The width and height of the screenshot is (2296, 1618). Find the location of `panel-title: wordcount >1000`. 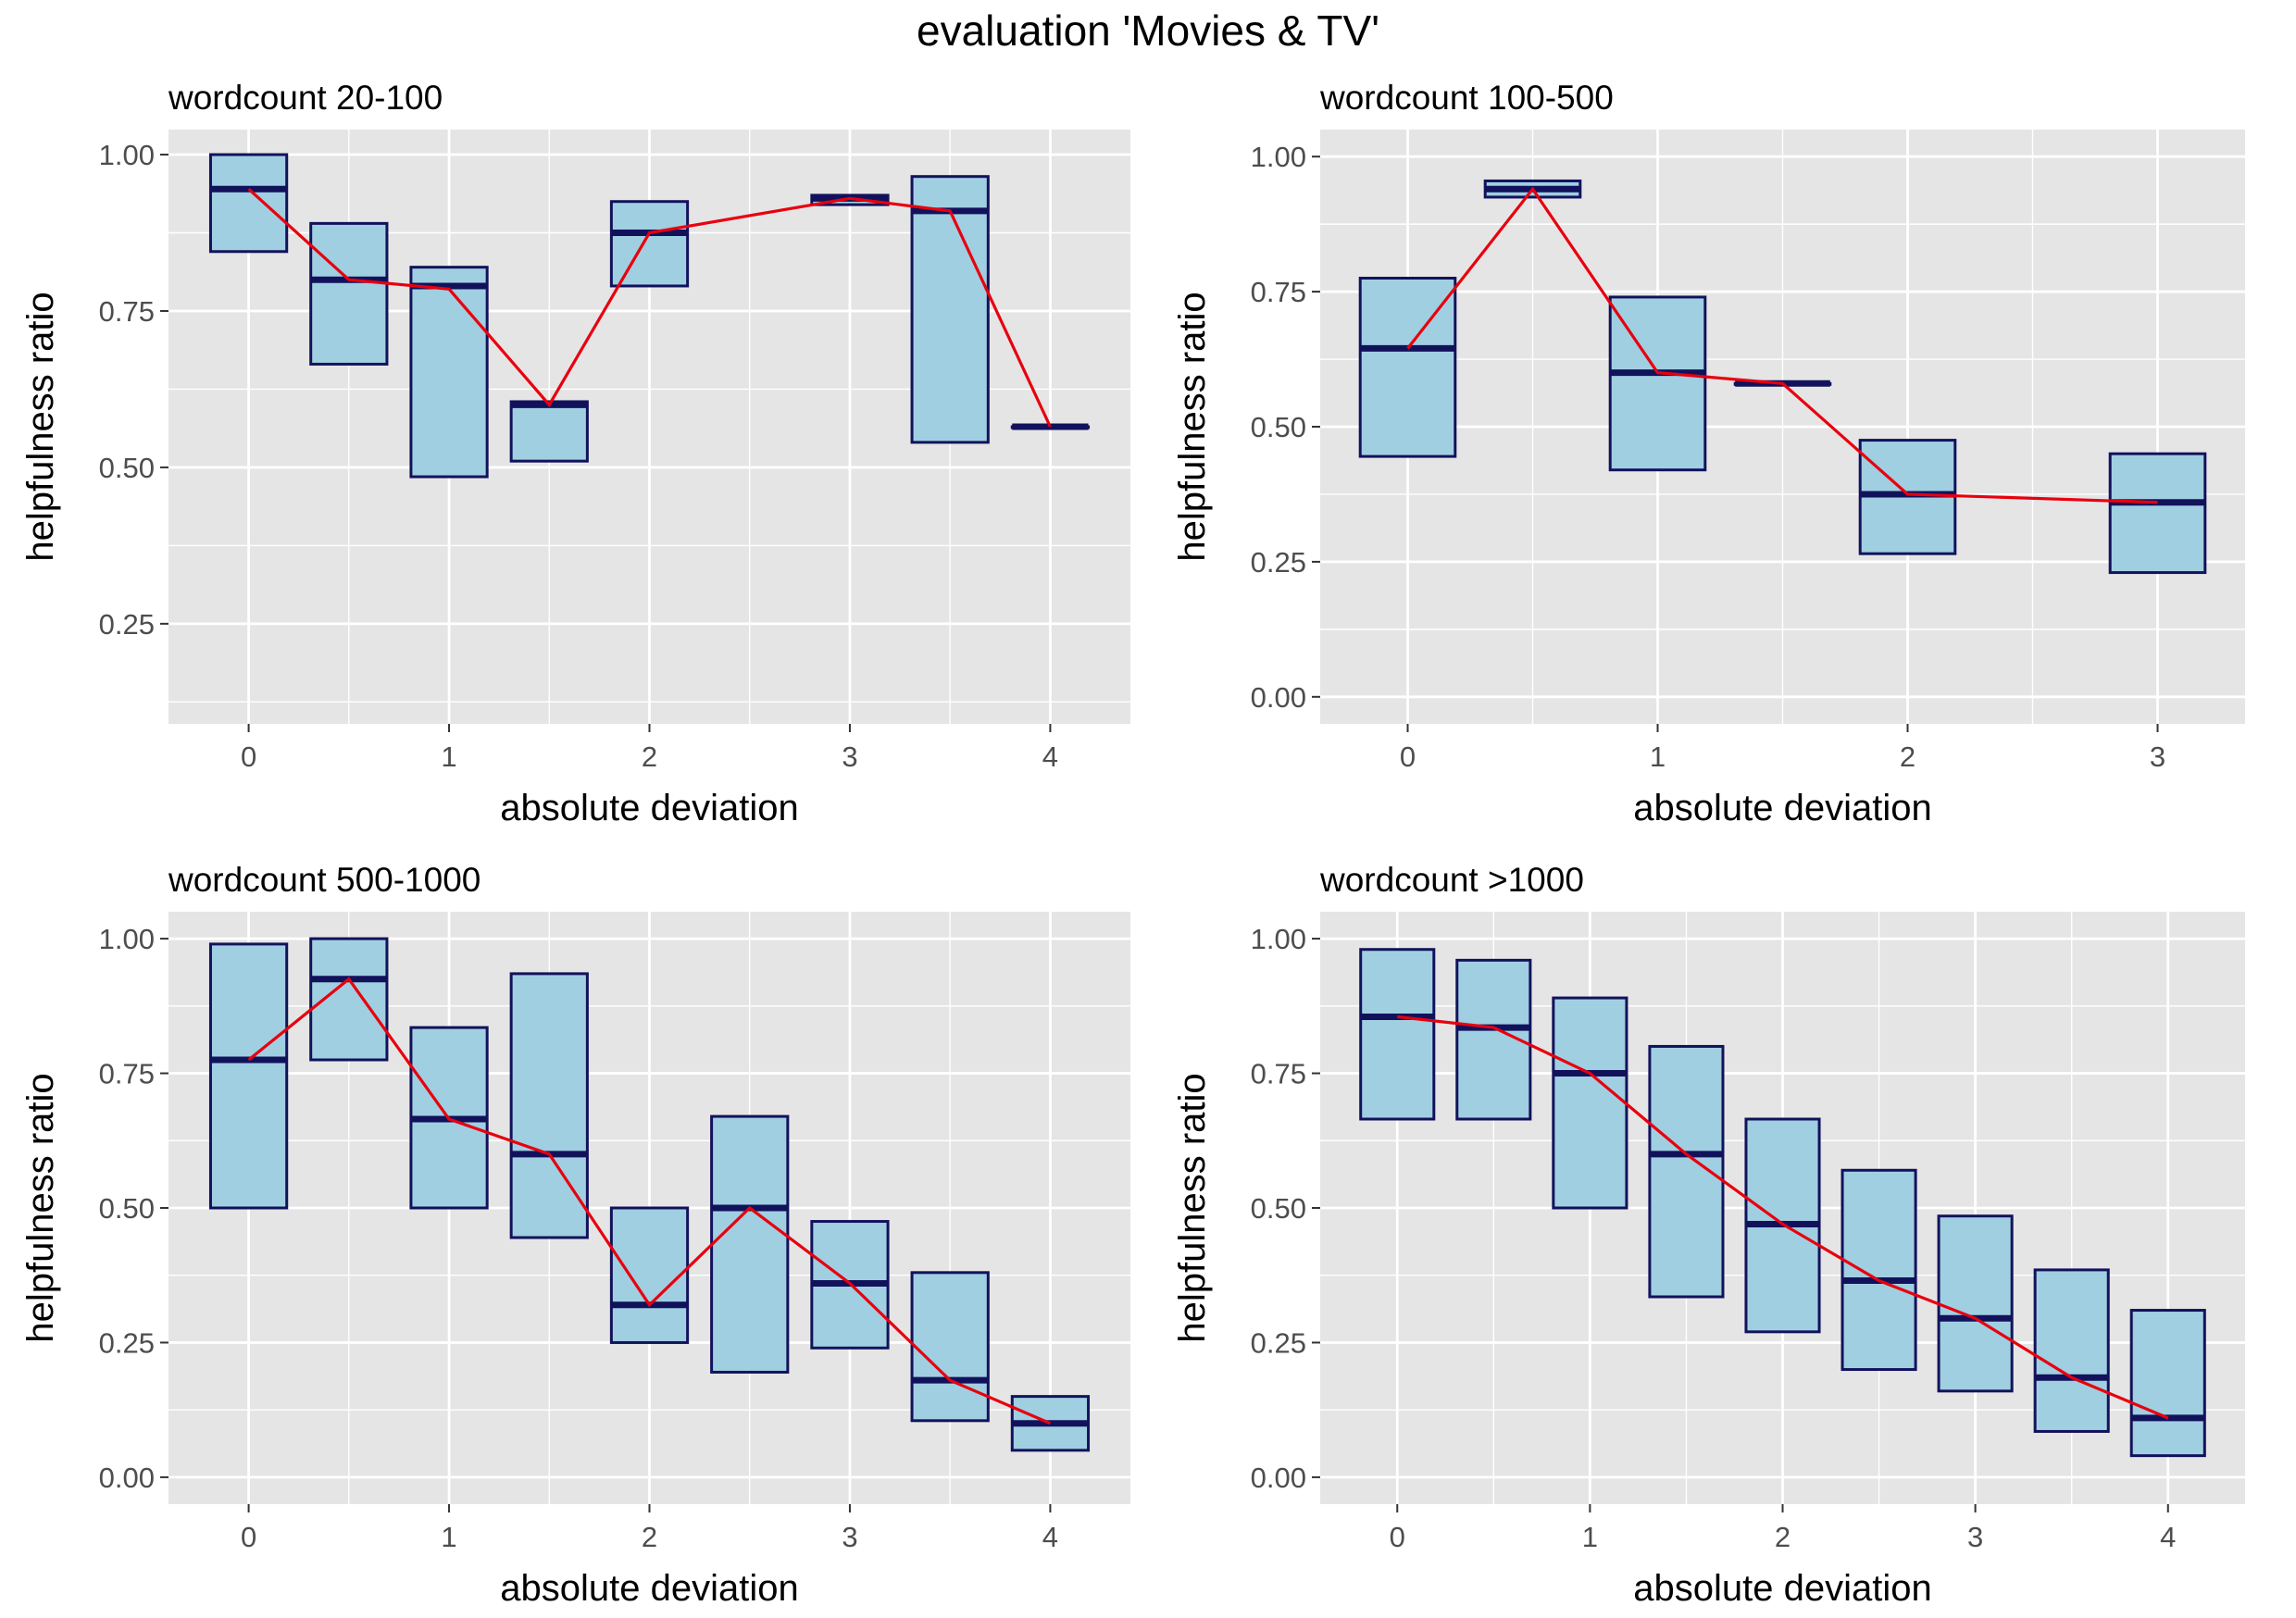

panel-title: wordcount >1000 is located at coordinates (1451, 880).